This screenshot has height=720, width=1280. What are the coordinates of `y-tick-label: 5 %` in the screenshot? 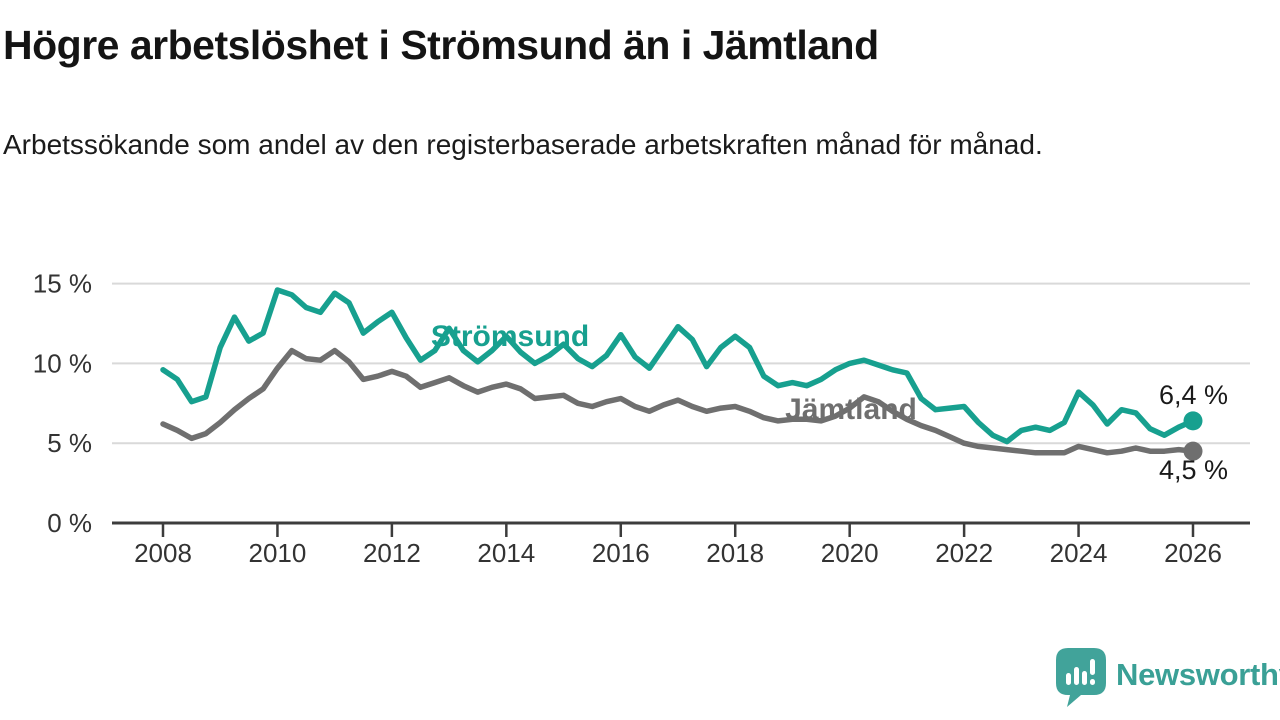 It's located at (69, 443).